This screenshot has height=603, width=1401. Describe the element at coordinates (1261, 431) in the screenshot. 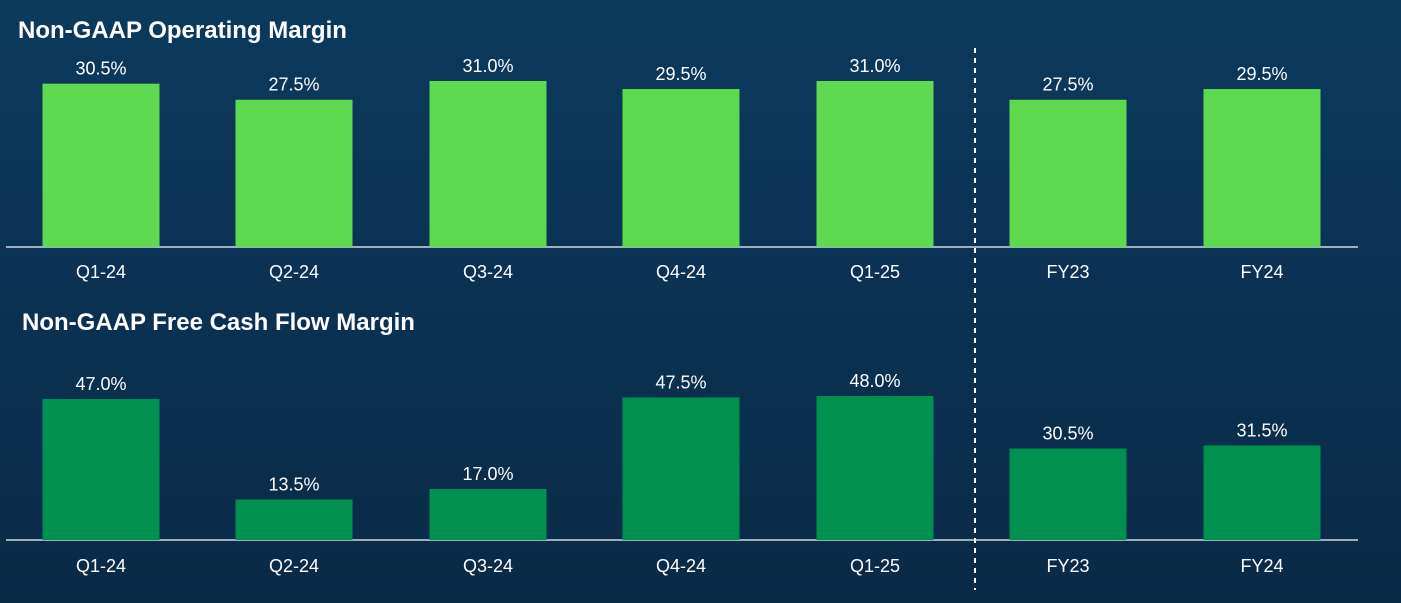

I see `fcf-data-label-fy24: 31.5%` at that location.